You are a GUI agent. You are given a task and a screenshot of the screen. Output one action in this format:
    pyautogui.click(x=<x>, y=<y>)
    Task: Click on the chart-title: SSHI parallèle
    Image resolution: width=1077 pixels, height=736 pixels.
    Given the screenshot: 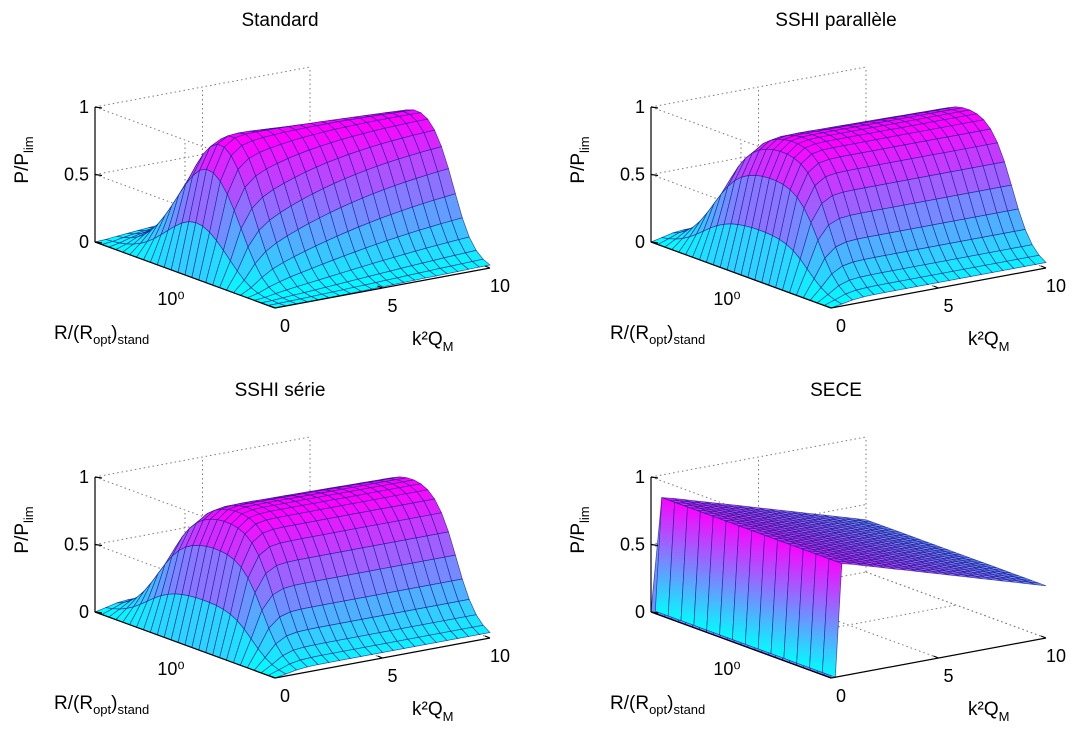 What is the action you would take?
    pyautogui.click(x=835, y=20)
    